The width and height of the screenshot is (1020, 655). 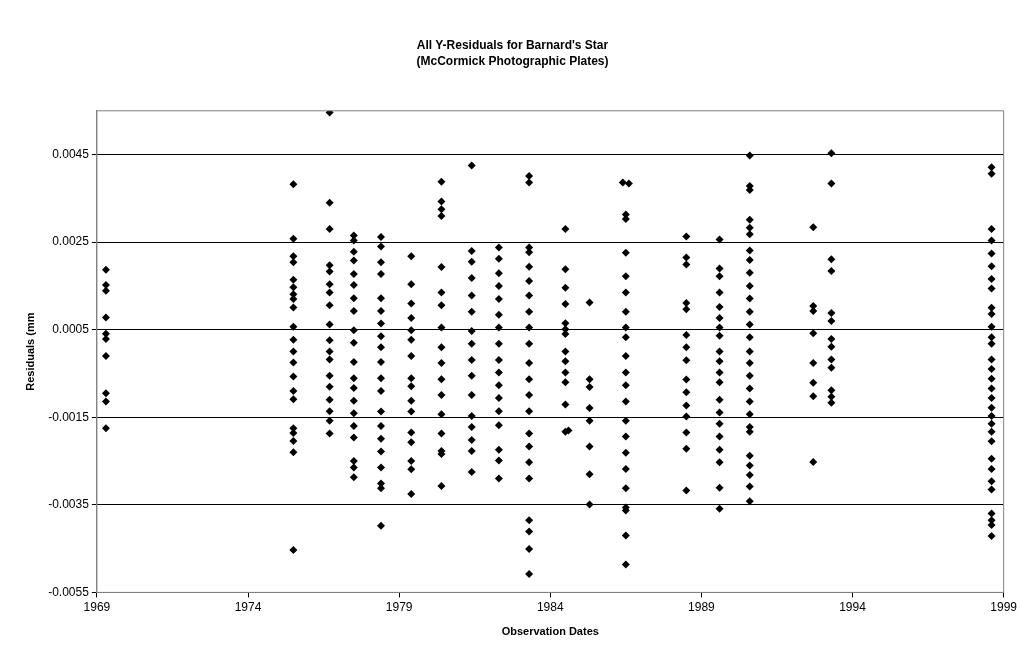 What do you see at coordinates (71, 241) in the screenshot?
I see `y-tick-label: 0.0025` at bounding box center [71, 241].